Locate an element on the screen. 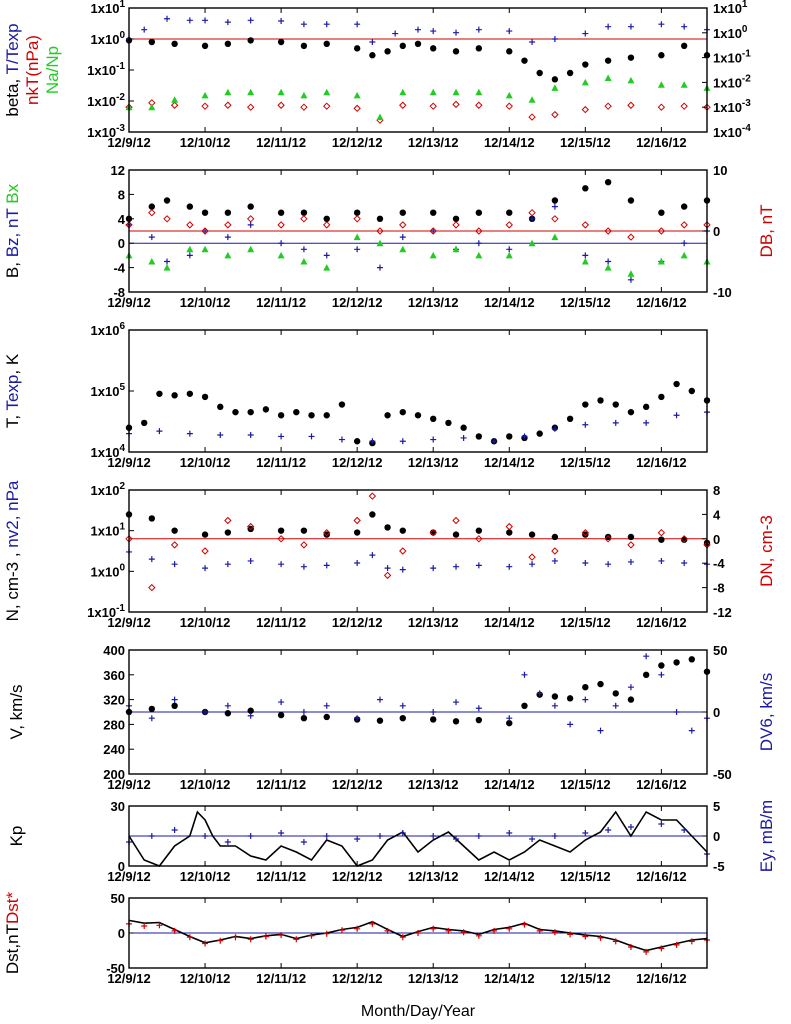 The height and width of the screenshot is (1024, 791). y-tick-label-right: 10 is located at coordinates (720, 170).